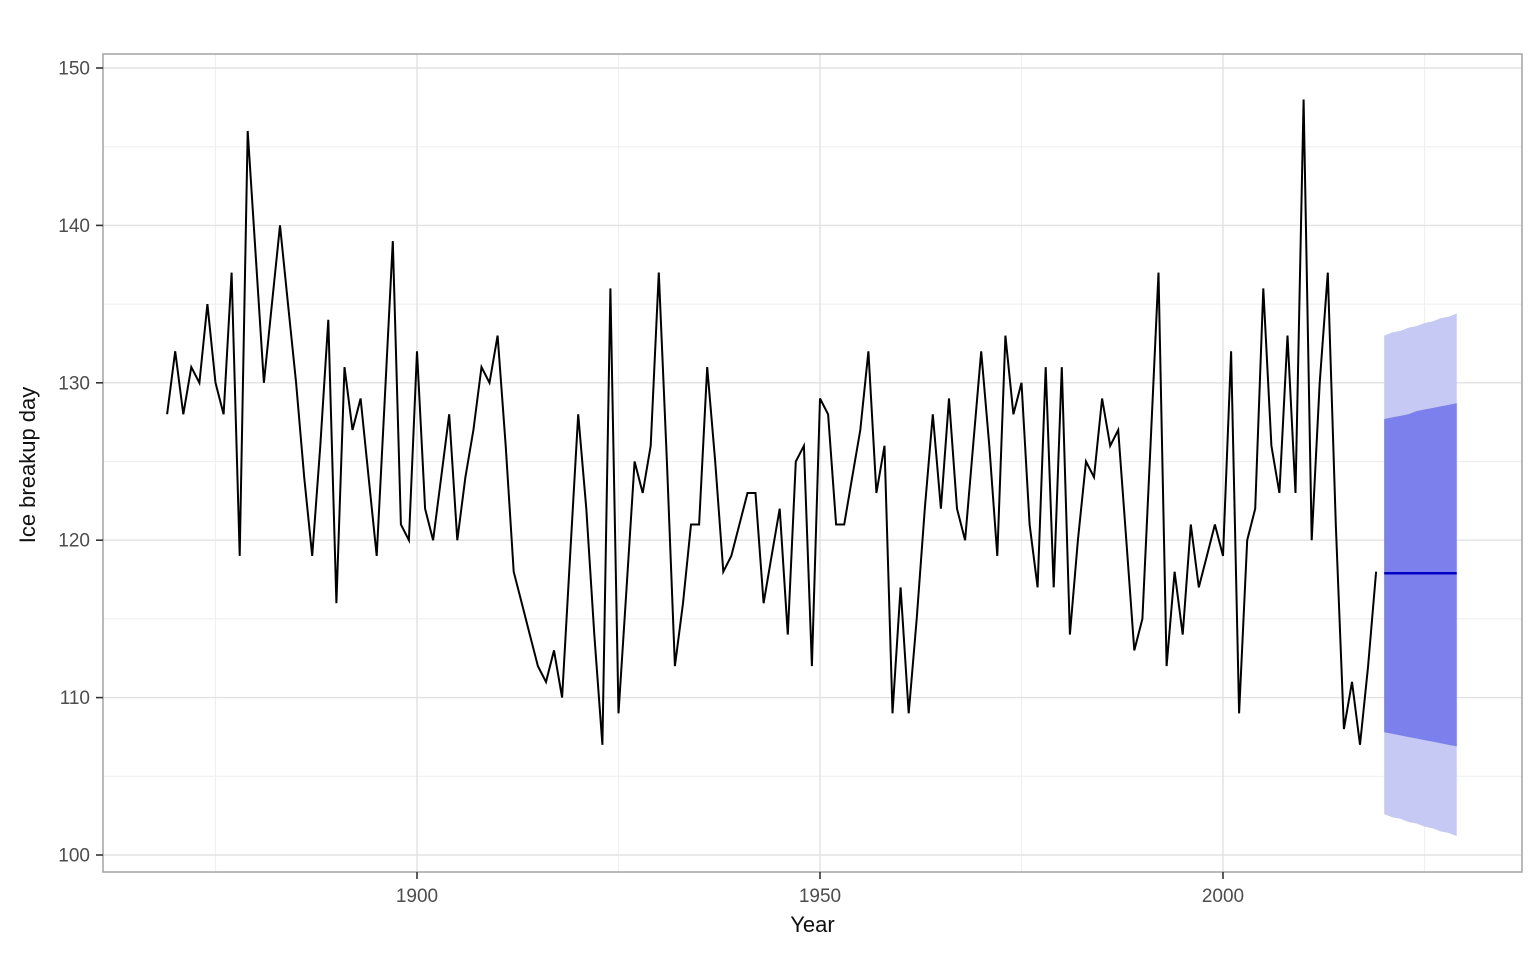 This screenshot has width=1536, height=960. Describe the element at coordinates (74, 69) in the screenshot. I see `svg-text: 150` at that location.